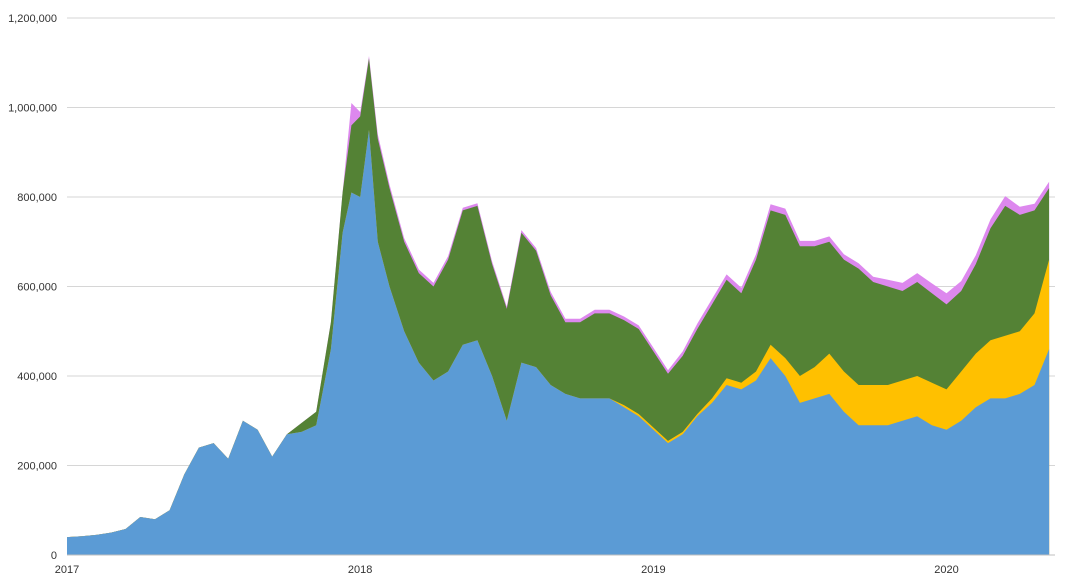 The width and height of the screenshot is (1080, 588). What do you see at coordinates (37, 288) in the screenshot?
I see `y-tick-label: 600,000` at bounding box center [37, 288].